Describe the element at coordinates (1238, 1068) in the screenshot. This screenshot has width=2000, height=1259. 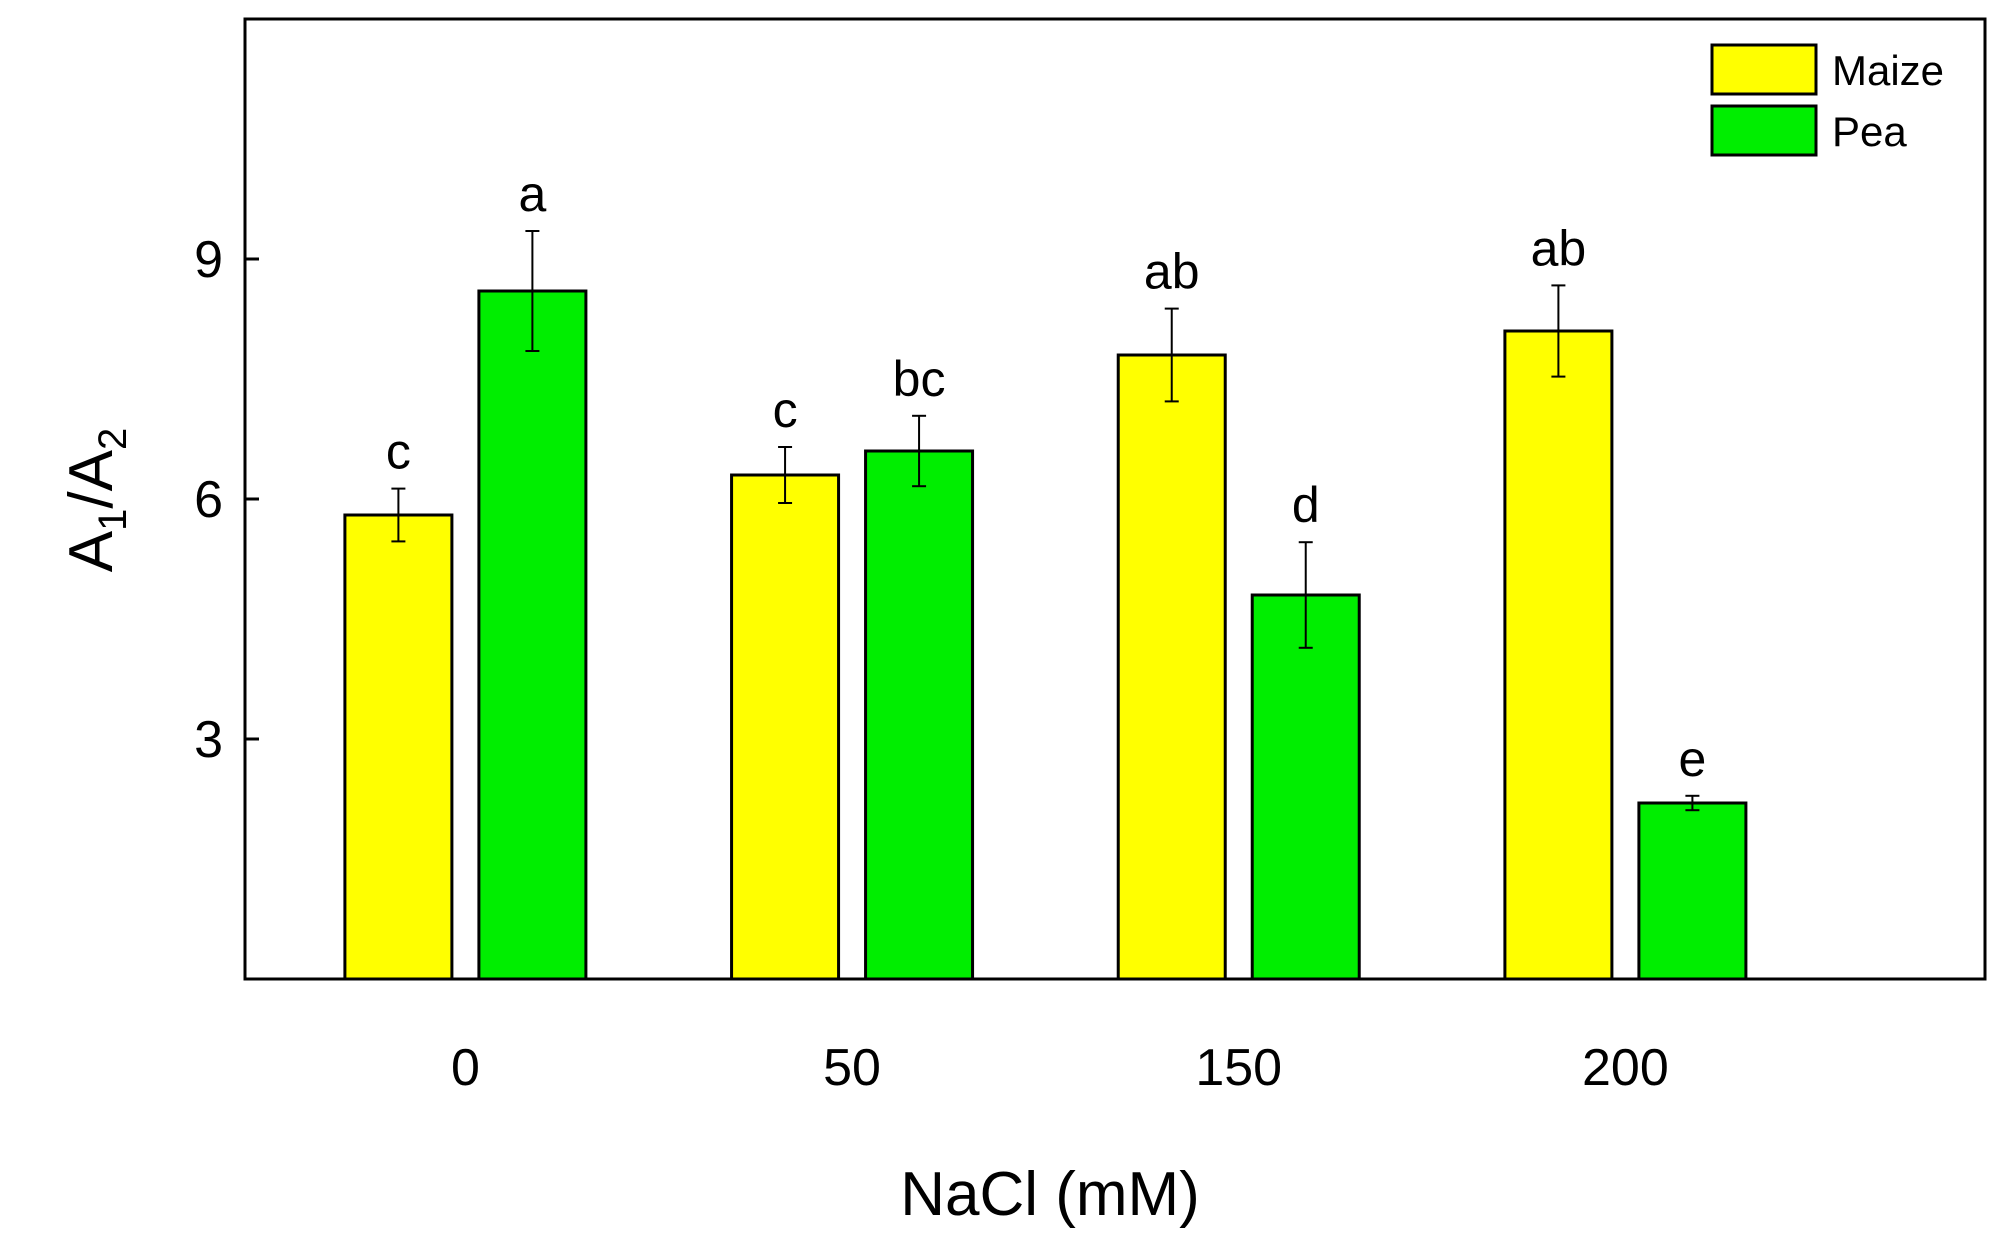
I see `x-tick-label-150: 150` at that location.